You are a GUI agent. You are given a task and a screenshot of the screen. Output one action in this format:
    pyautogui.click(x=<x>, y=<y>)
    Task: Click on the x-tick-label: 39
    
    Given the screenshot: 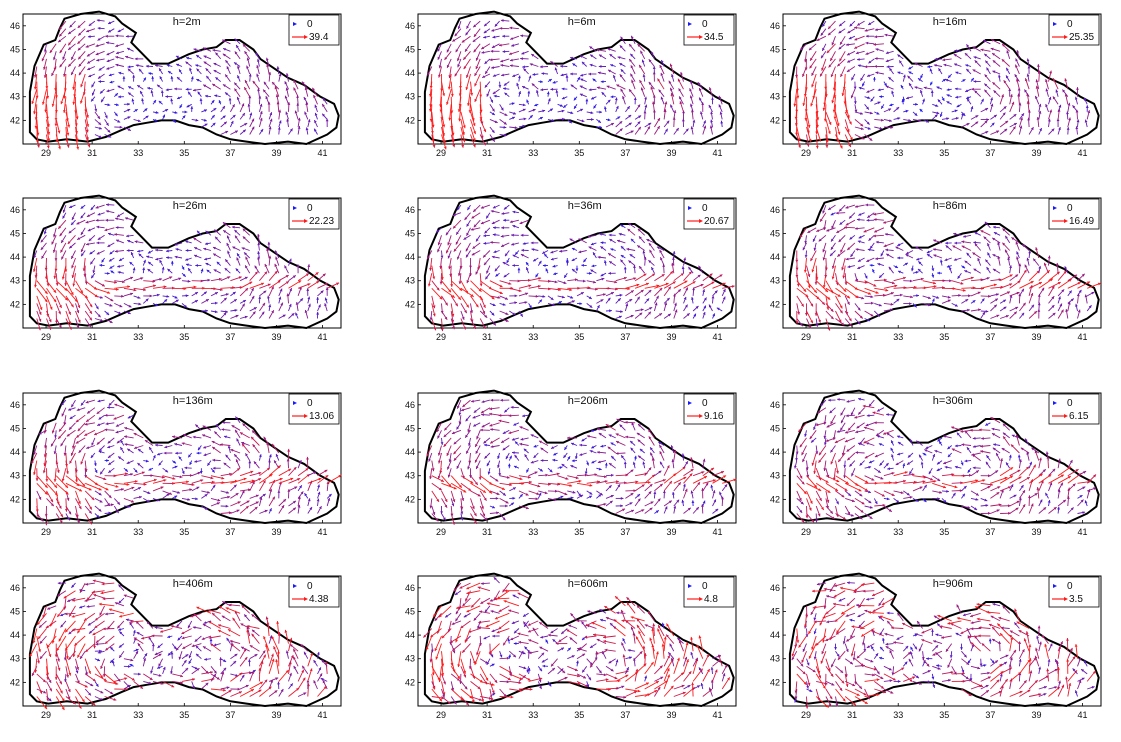 What is the action you would take?
    pyautogui.click(x=276, y=715)
    